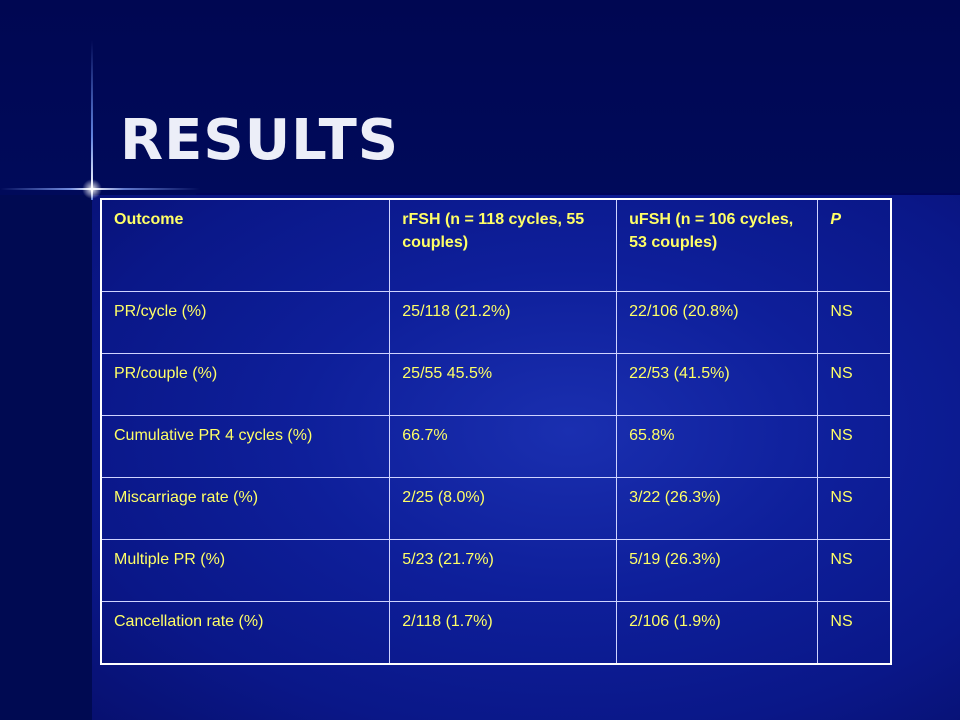 This screenshot has width=960, height=720. Describe the element at coordinates (503, 245) in the screenshot. I see `header-rfsh: rFSH (n = 118 cycles, 55 couples)` at that location.